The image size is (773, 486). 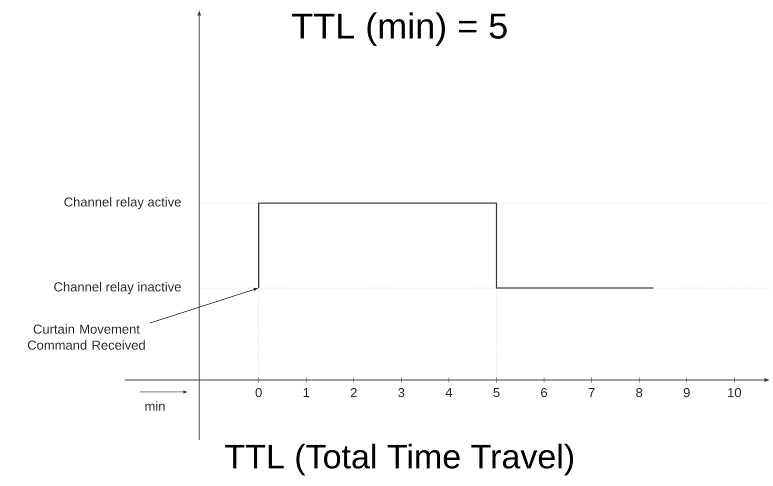 What do you see at coordinates (86, 337) in the screenshot?
I see `annotation: Curtain Movement Command Received` at bounding box center [86, 337].